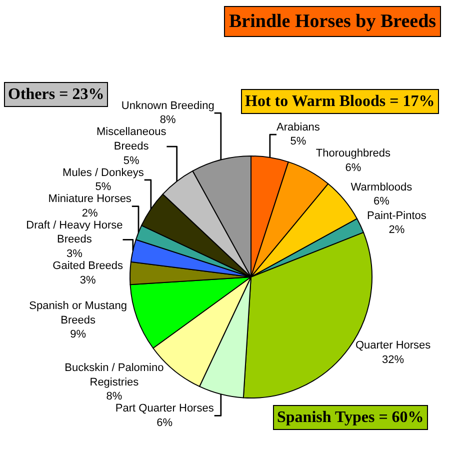 Image resolution: width=450 pixels, height=450 pixels. I want to click on slice-label: Paint-Pintos, so click(397, 216).